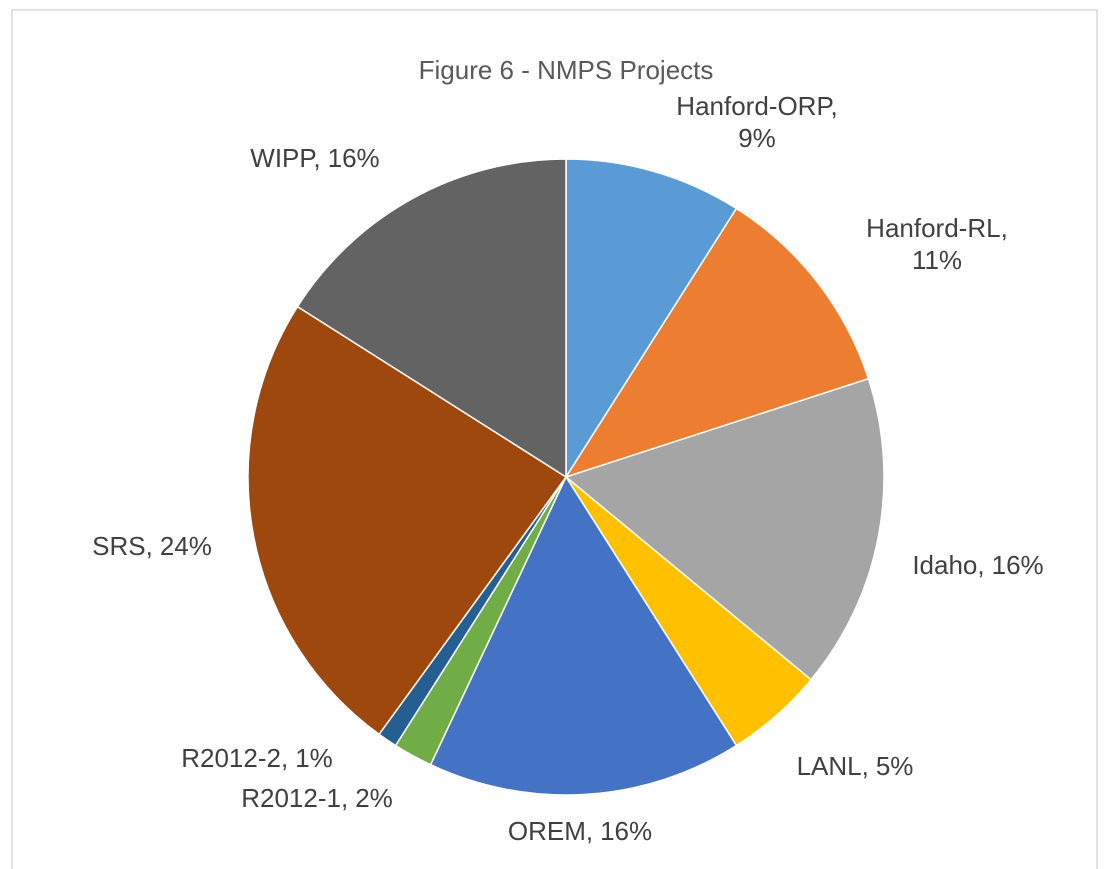 This screenshot has width=1109, height=869. I want to click on label-category: Idaho, so click(944, 565).